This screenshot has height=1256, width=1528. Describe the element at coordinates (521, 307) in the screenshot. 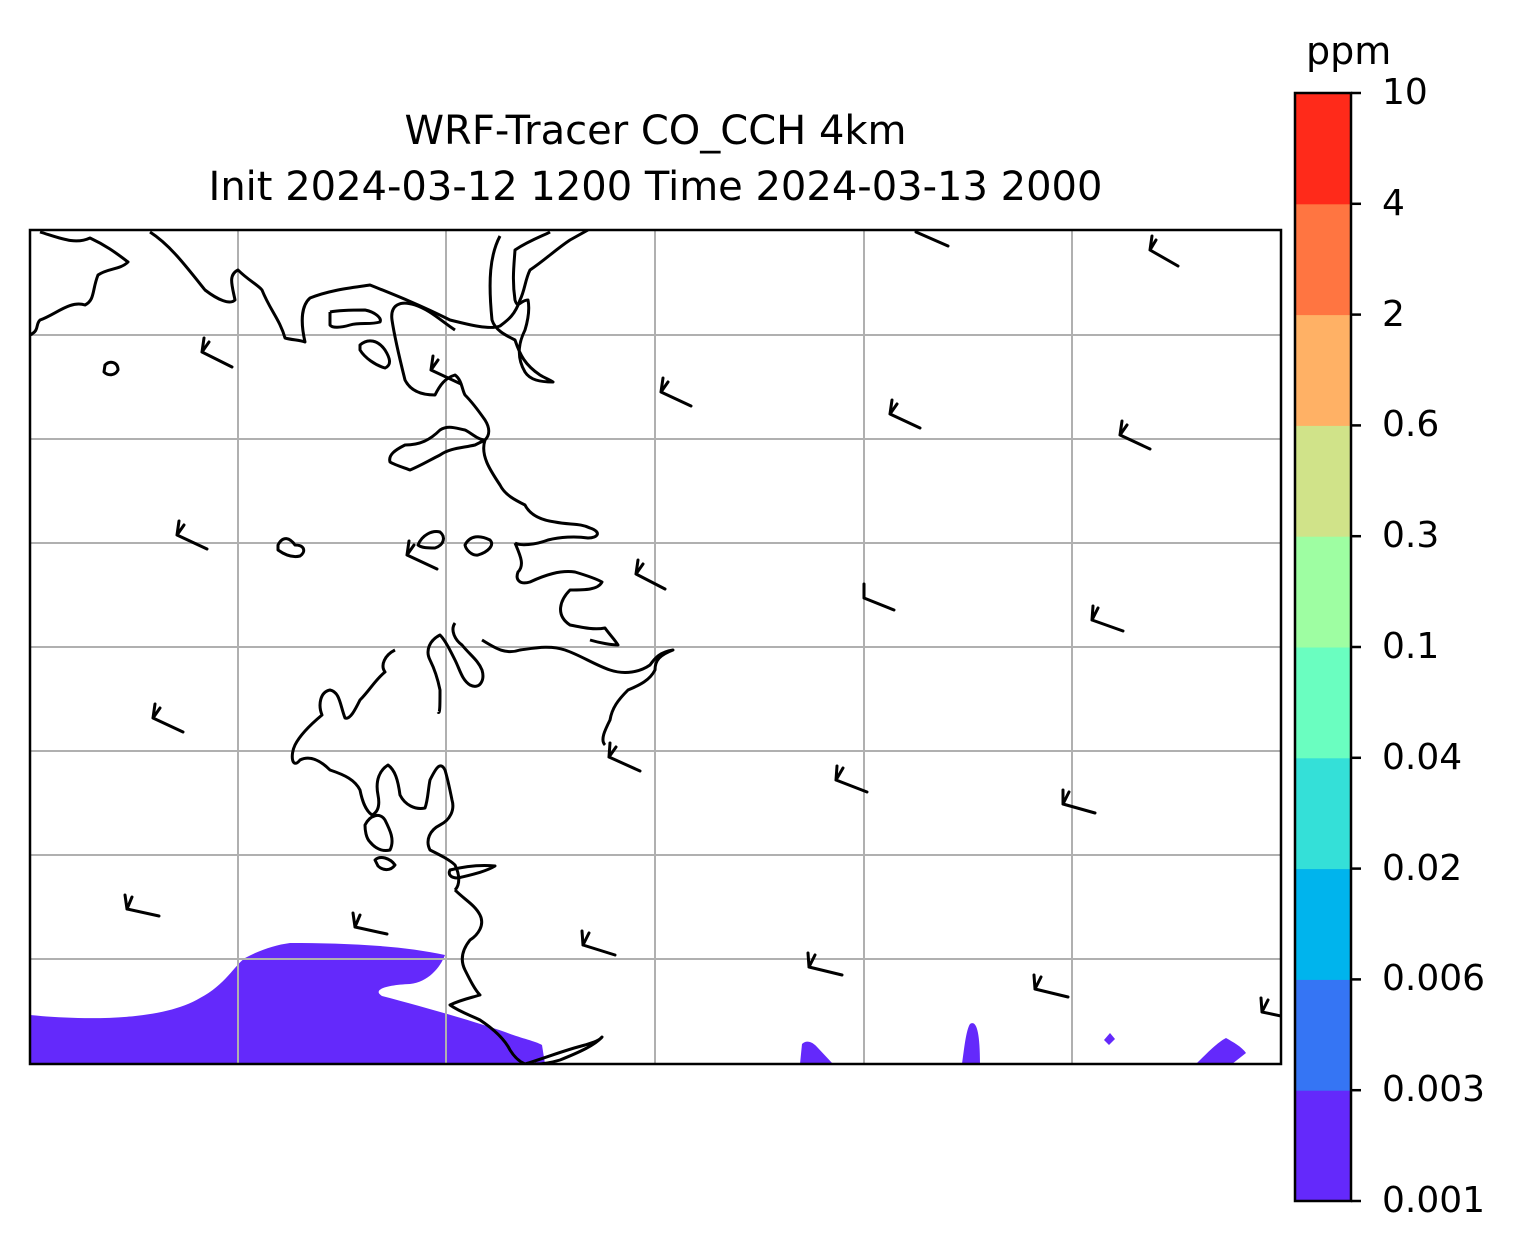

I see `coastline-channel-east` at that location.